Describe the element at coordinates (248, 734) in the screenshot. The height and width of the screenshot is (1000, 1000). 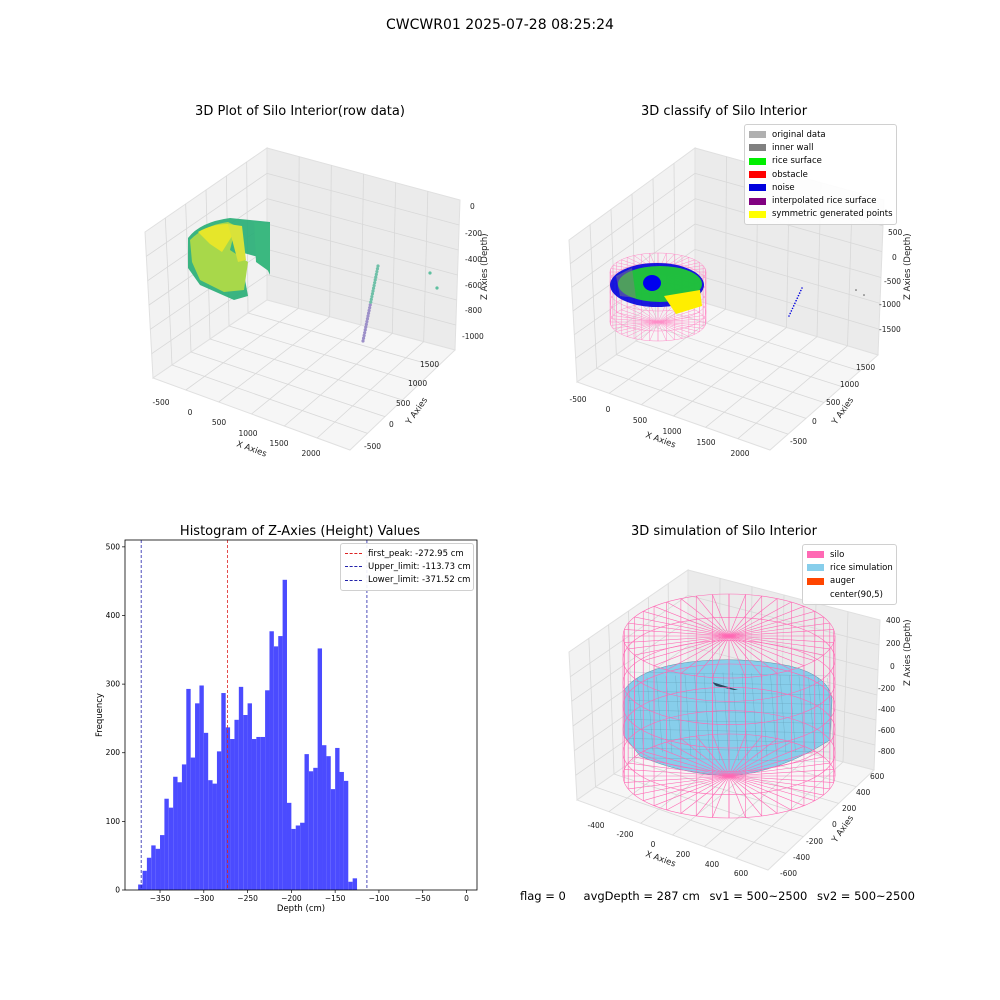
I see `histogram-bars` at that location.